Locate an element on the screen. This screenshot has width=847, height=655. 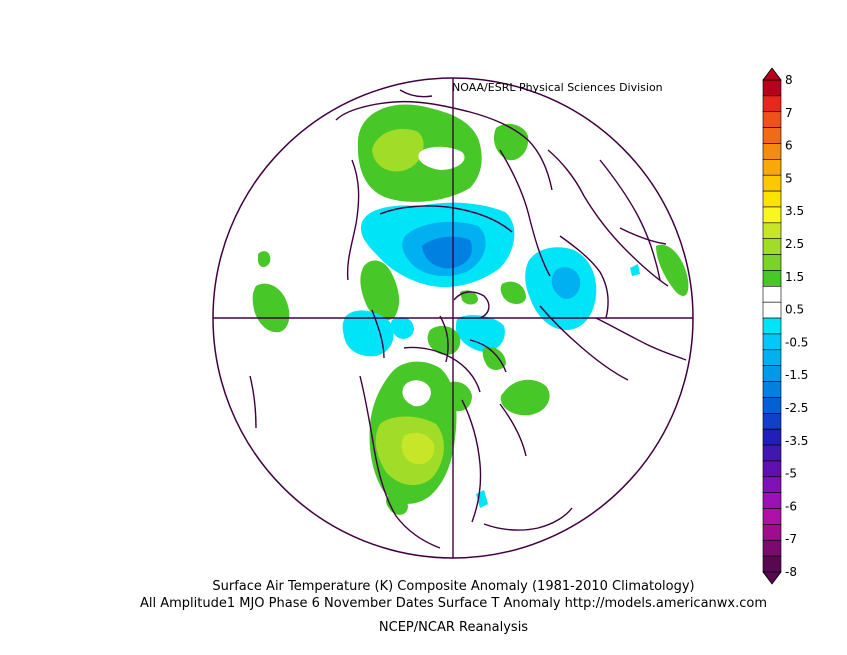
anomaly-cold-small is located at coordinates (635, 270).